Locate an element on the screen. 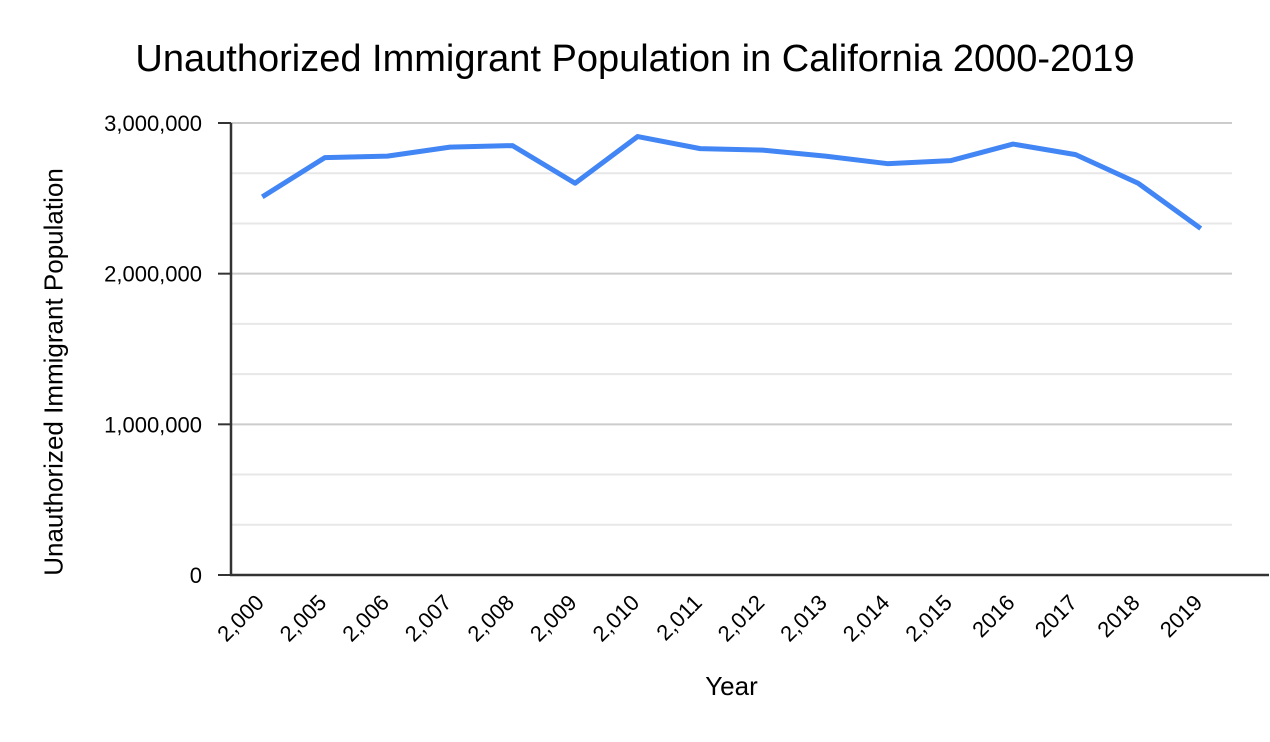  x-tick-label: 2,013 is located at coordinates (803, 618).